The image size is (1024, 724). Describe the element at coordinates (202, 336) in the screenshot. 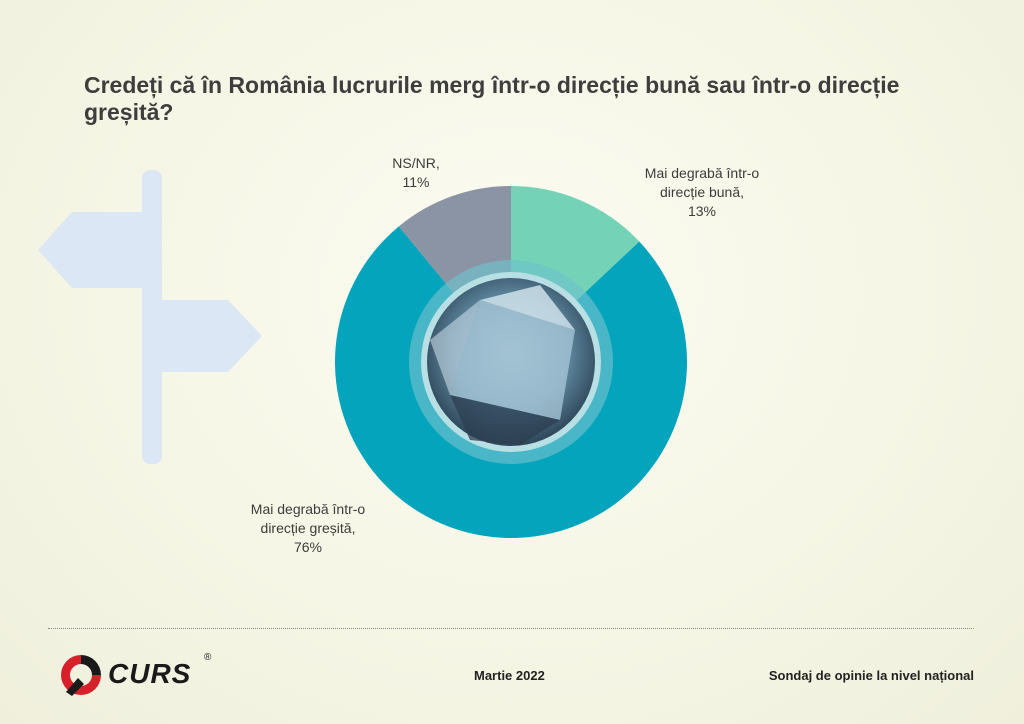

I see `signpost-right-arrow` at that location.